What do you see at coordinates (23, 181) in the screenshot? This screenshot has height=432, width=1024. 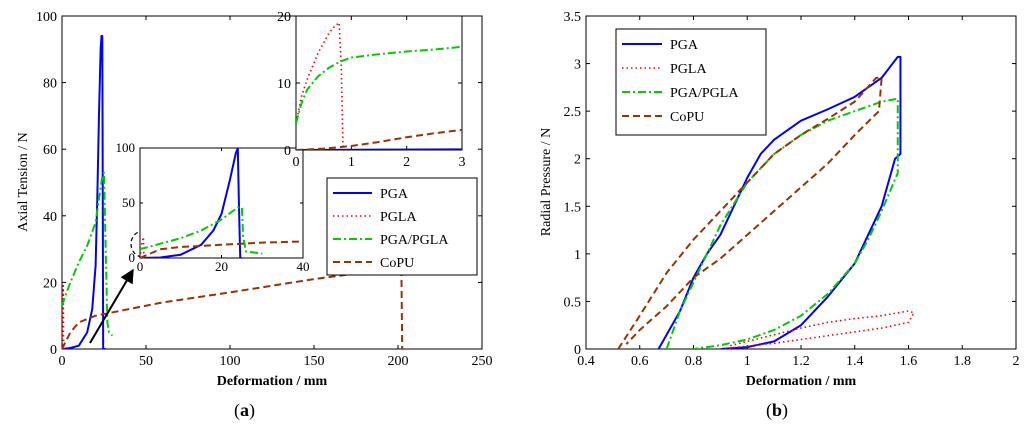 I see `y-axis-label-a: Axial Tension / N` at bounding box center [23, 181].